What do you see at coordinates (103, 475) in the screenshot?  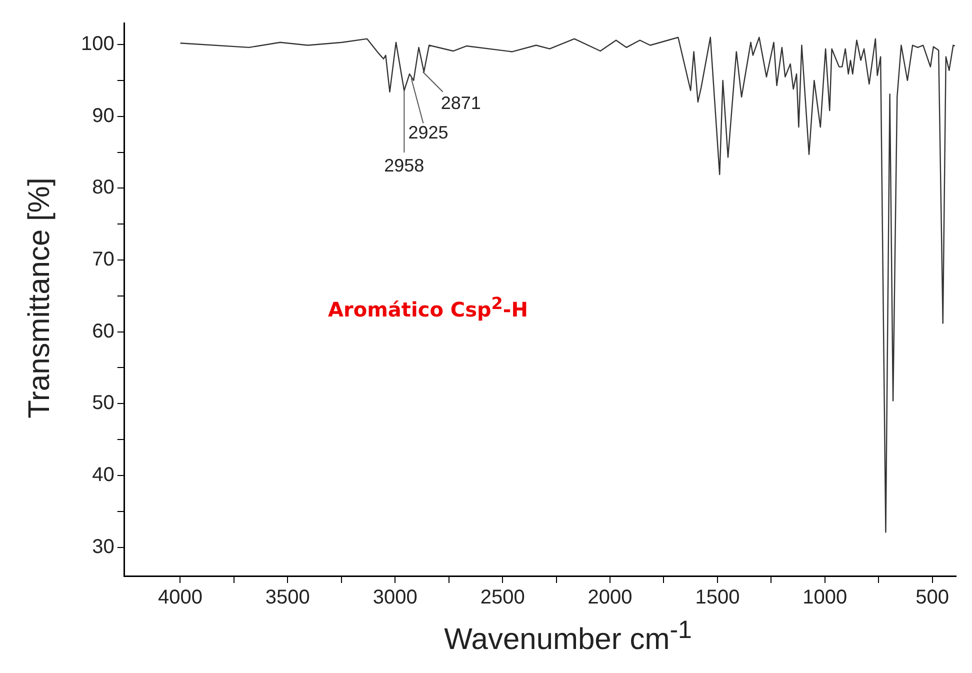 I see `y-tick-label: 40` at bounding box center [103, 475].